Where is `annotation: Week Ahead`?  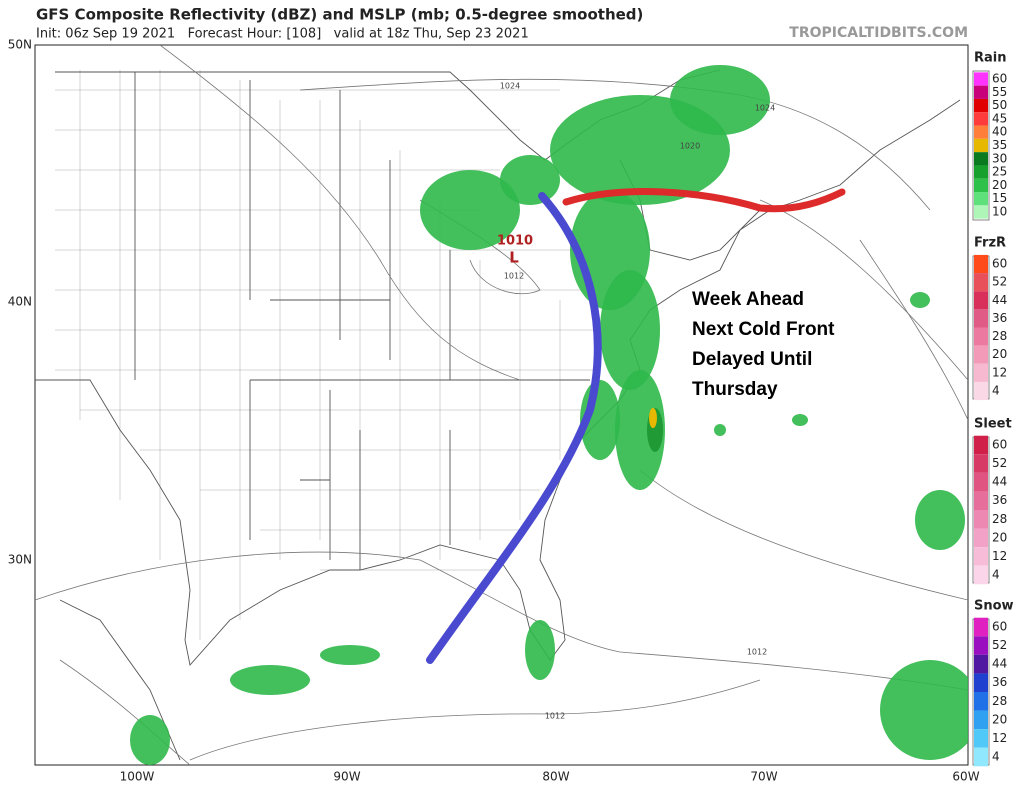
annotation: Week Ahead is located at coordinates (748, 299).